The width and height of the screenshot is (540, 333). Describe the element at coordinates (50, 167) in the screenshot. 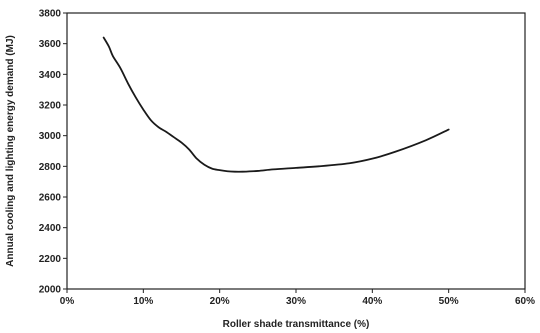

I see `y-tick-label: 2800` at that location.